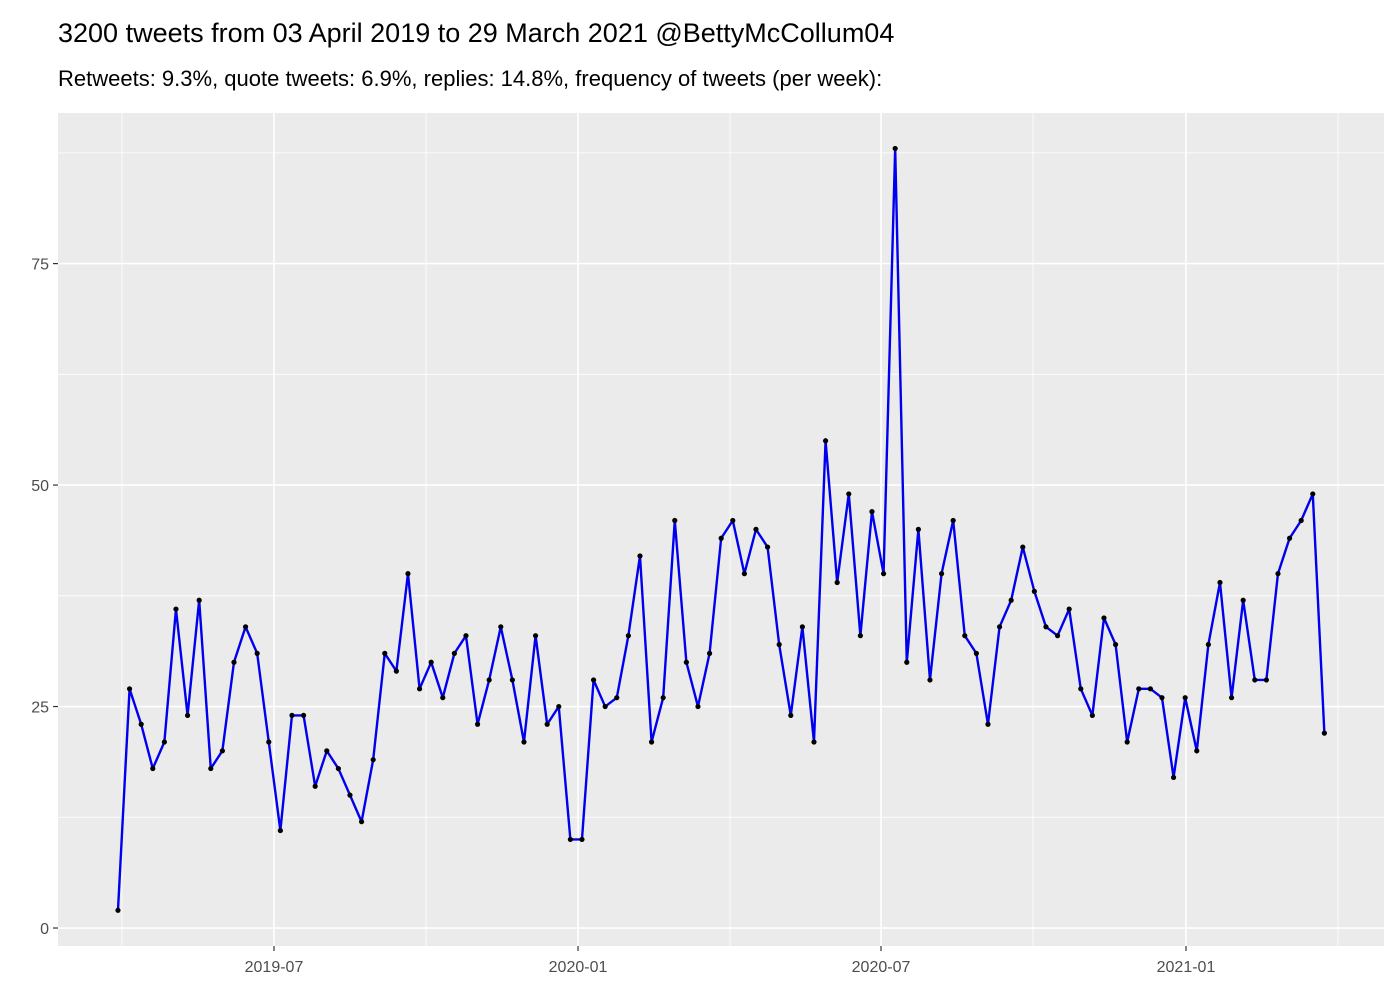 The image size is (1400, 1000). What do you see at coordinates (274, 967) in the screenshot?
I see `x-tick-label: 2019-07` at bounding box center [274, 967].